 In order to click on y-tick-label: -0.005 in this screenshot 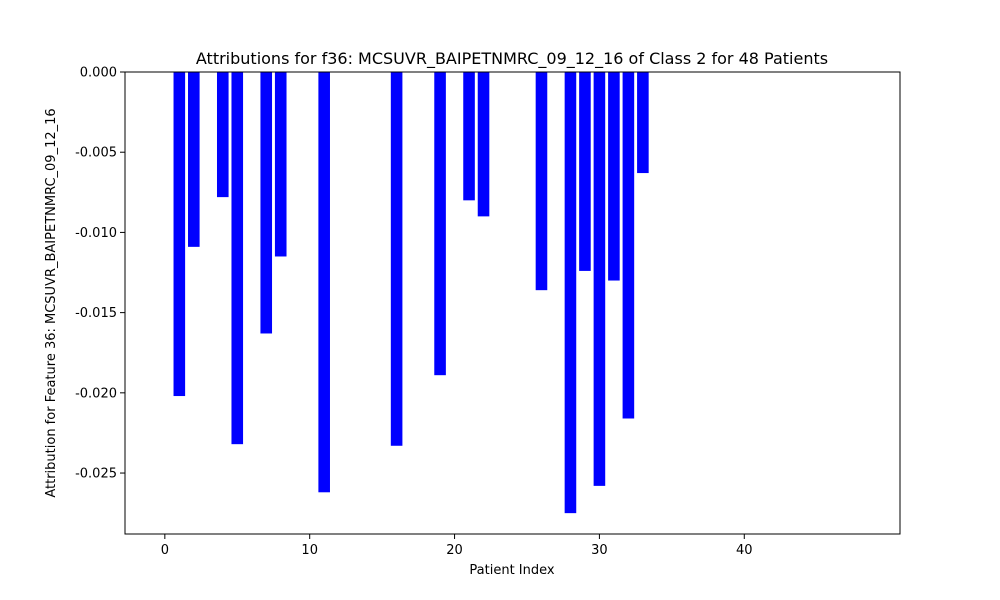, I will do `click(96, 153)`.